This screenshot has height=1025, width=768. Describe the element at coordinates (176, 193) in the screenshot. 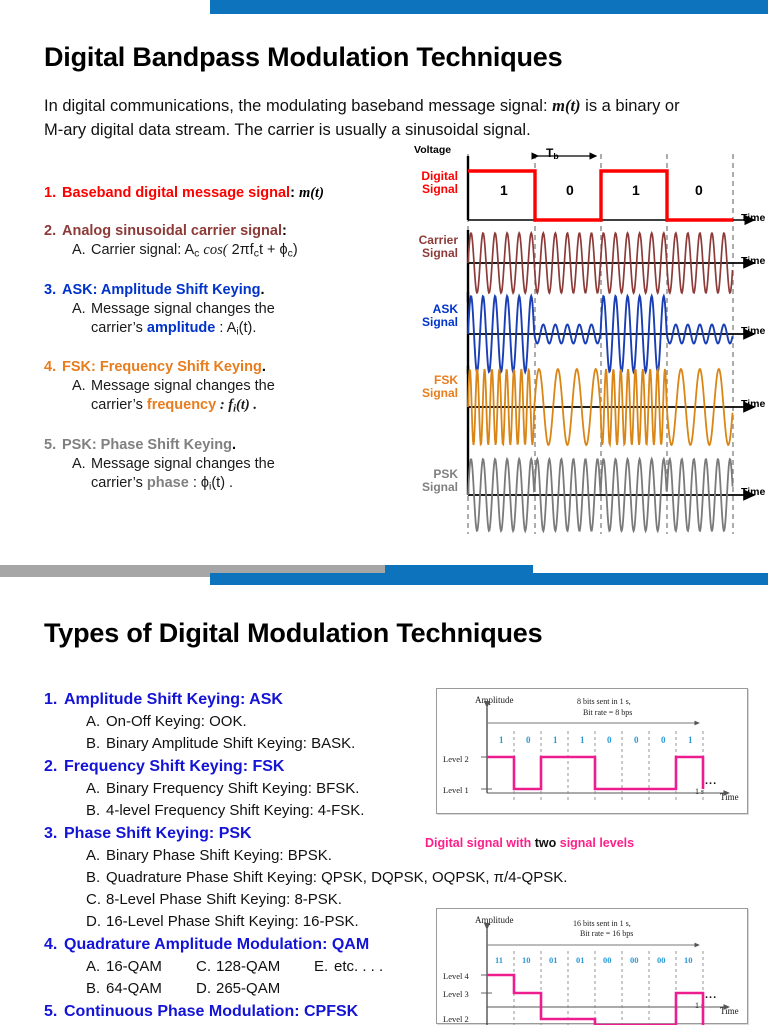

I see `list-heading-text: Baseband digital message signal` at that location.